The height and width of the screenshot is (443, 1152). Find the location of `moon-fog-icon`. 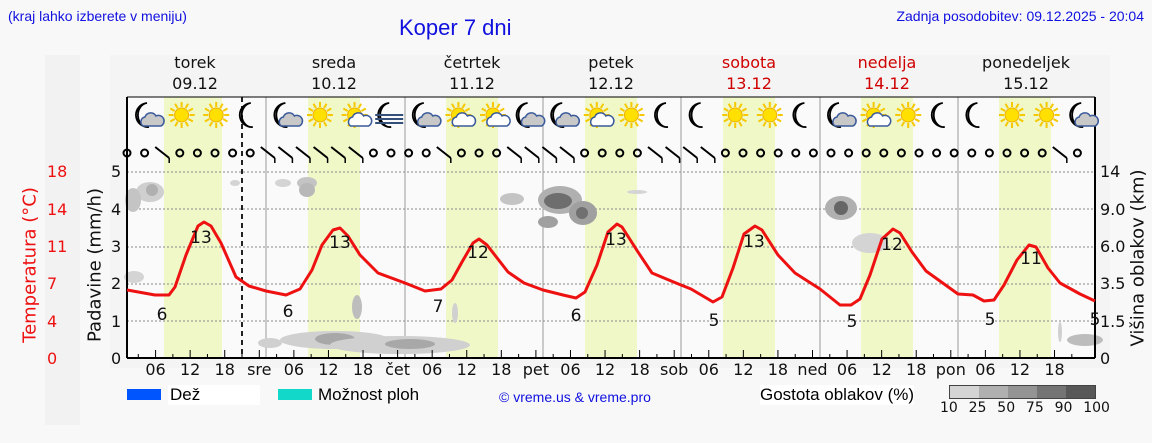

moon-fog-icon is located at coordinates (389, 115).